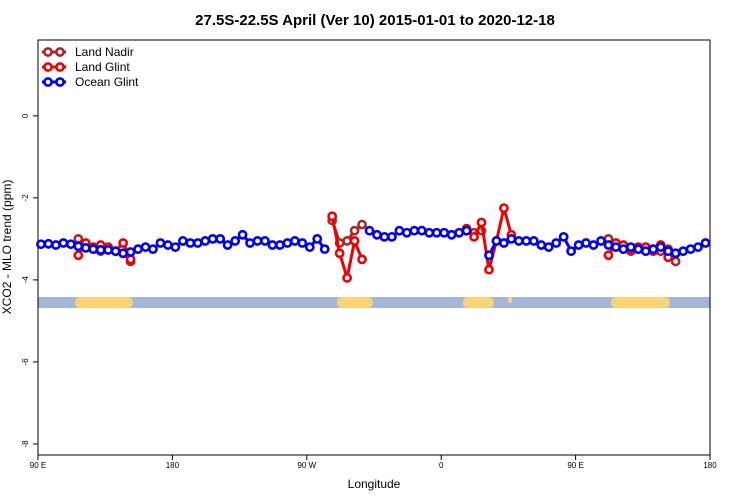 This screenshot has width=750, height=500. Describe the element at coordinates (25, 280) in the screenshot. I see `y-tick-label: -4` at that location.